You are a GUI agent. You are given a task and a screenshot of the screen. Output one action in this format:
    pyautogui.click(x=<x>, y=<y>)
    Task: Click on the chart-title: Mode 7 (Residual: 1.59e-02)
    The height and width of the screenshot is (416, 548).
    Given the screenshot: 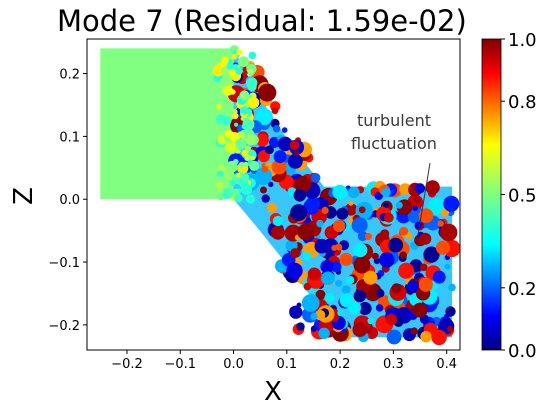 What is the action you would take?
    pyautogui.click(x=262, y=21)
    